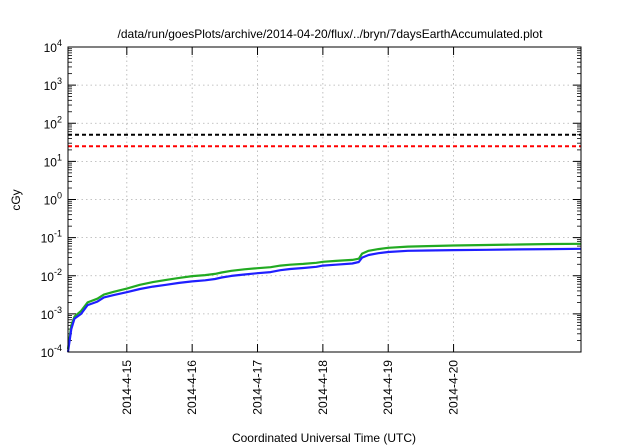  What do you see at coordinates (51, 313) in the screenshot?
I see `y-tick-label: 10⁻³` at bounding box center [51, 313].